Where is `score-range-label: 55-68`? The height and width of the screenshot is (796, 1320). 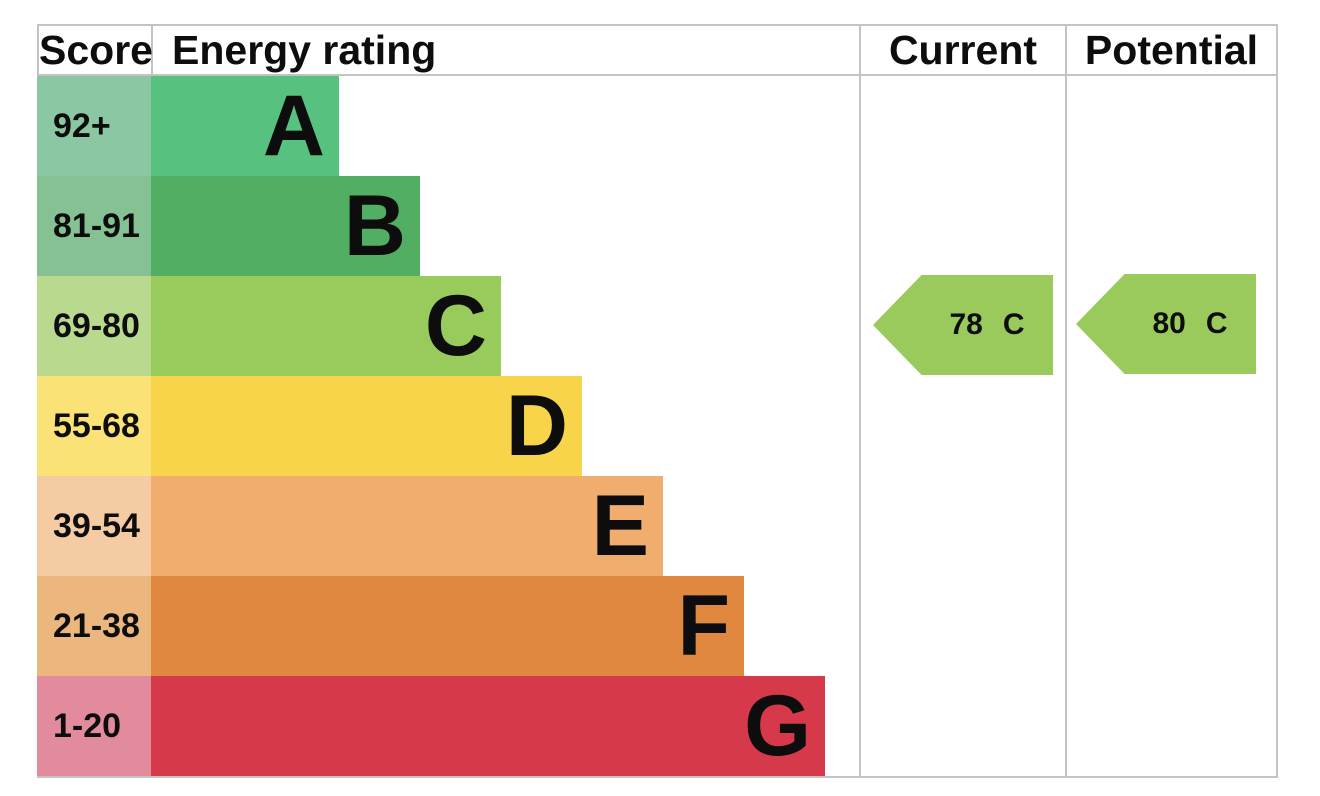 score-range-label: 55-68 is located at coordinates (96, 426).